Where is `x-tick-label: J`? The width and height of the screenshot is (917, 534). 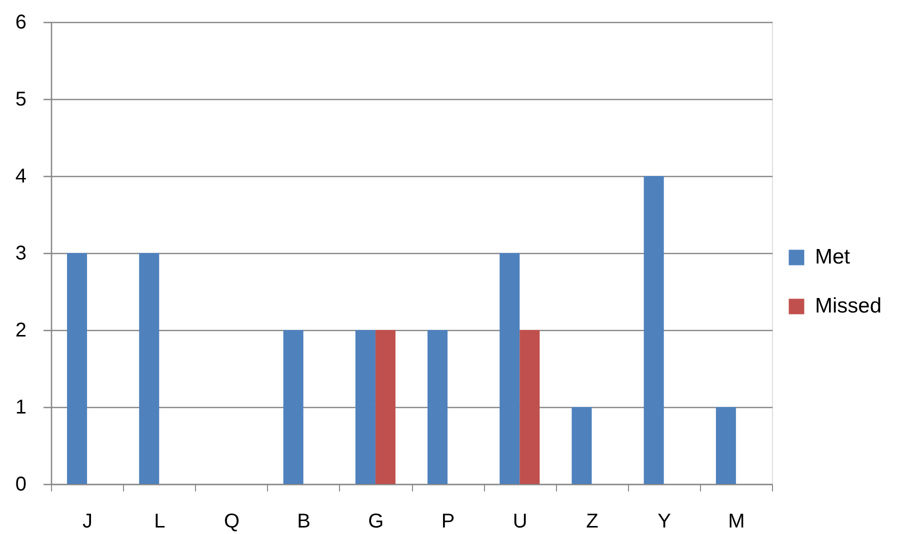
x-tick-label: J is located at coordinates (87, 521).